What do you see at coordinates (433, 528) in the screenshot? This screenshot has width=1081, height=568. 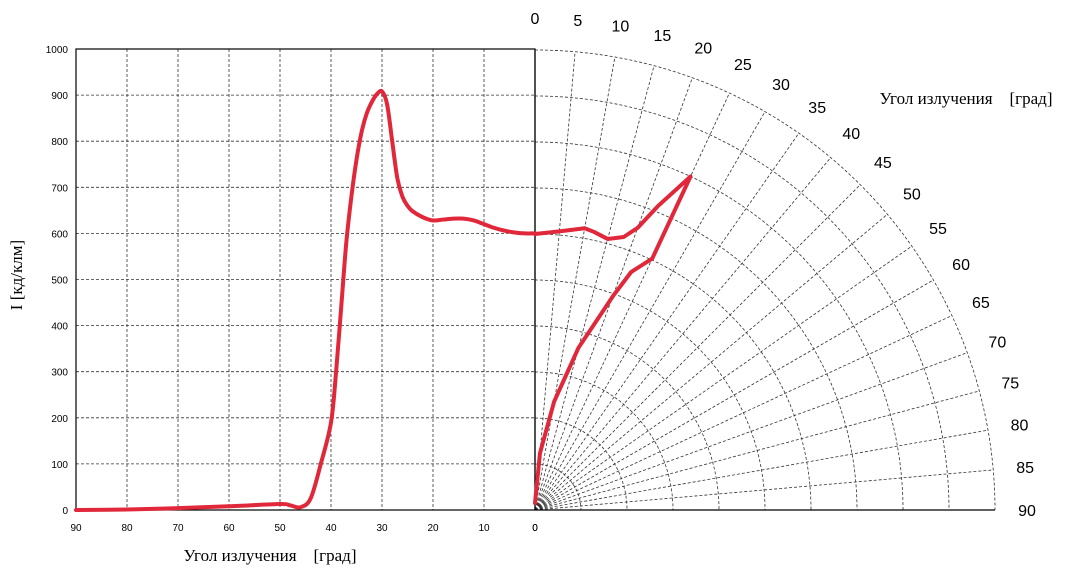 I see `x-tick-label: 20` at bounding box center [433, 528].